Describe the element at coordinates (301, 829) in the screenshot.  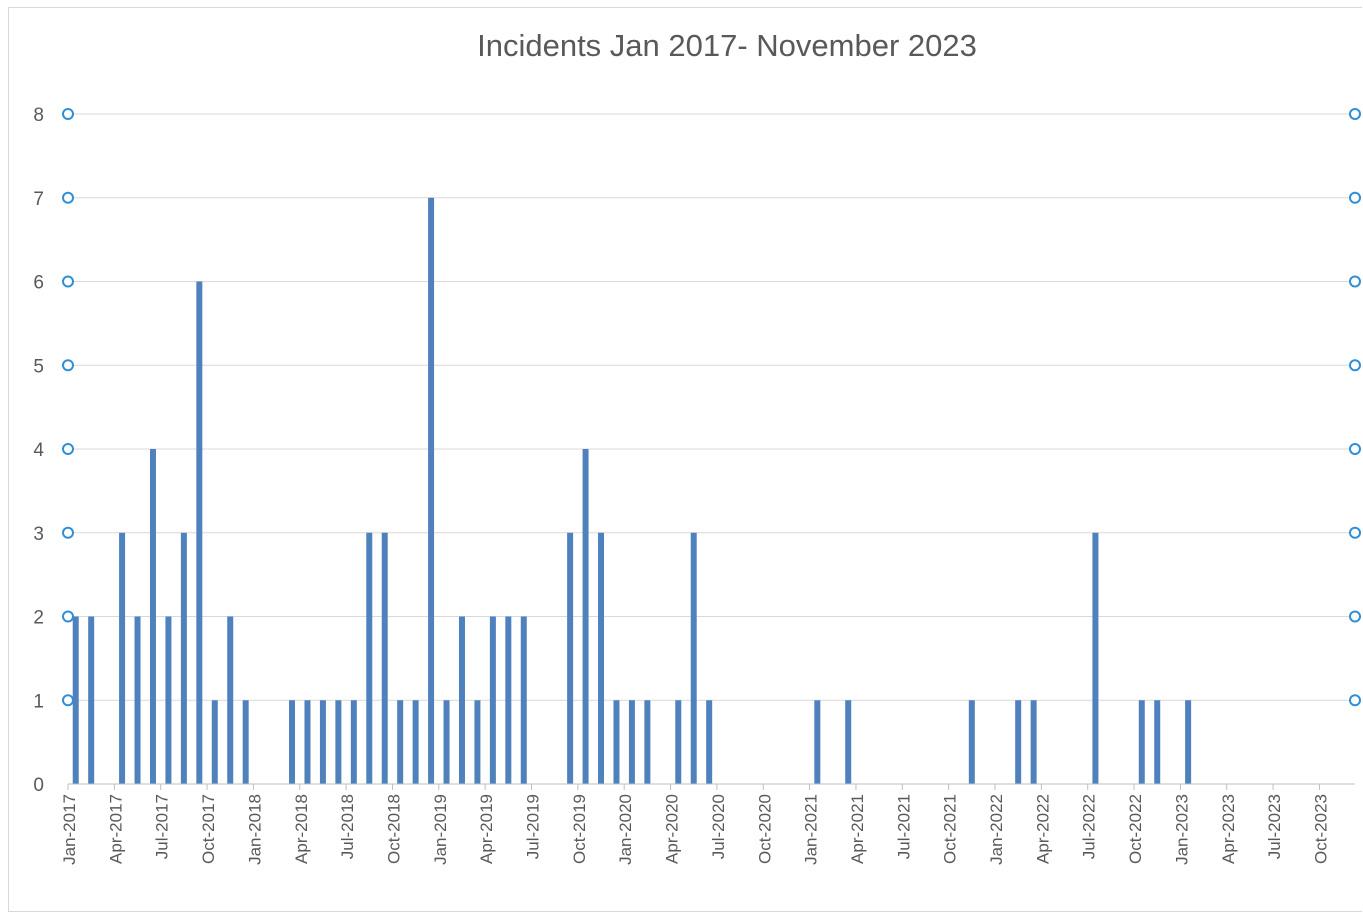
I see `x-tick-label: Apr-2018` at that location.